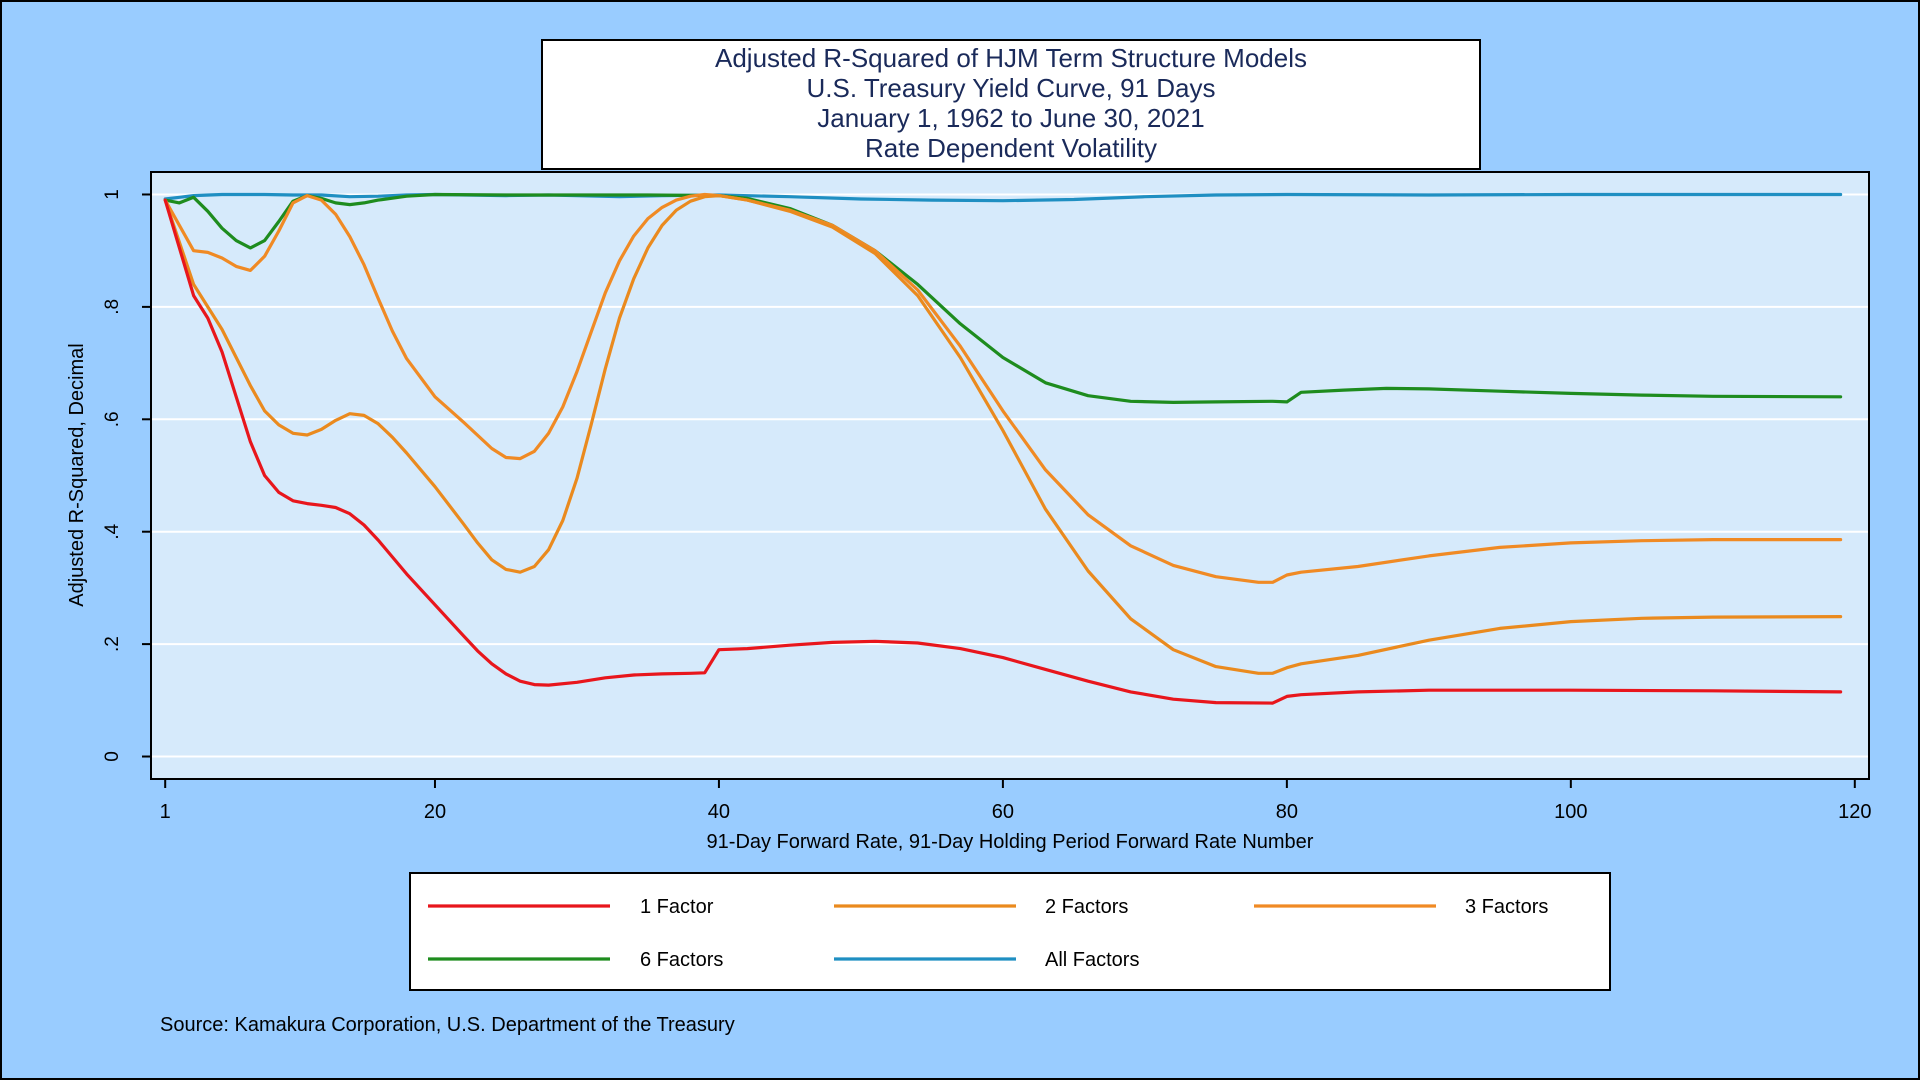  I want to click on x-tick-label: 120, so click(1854, 812).